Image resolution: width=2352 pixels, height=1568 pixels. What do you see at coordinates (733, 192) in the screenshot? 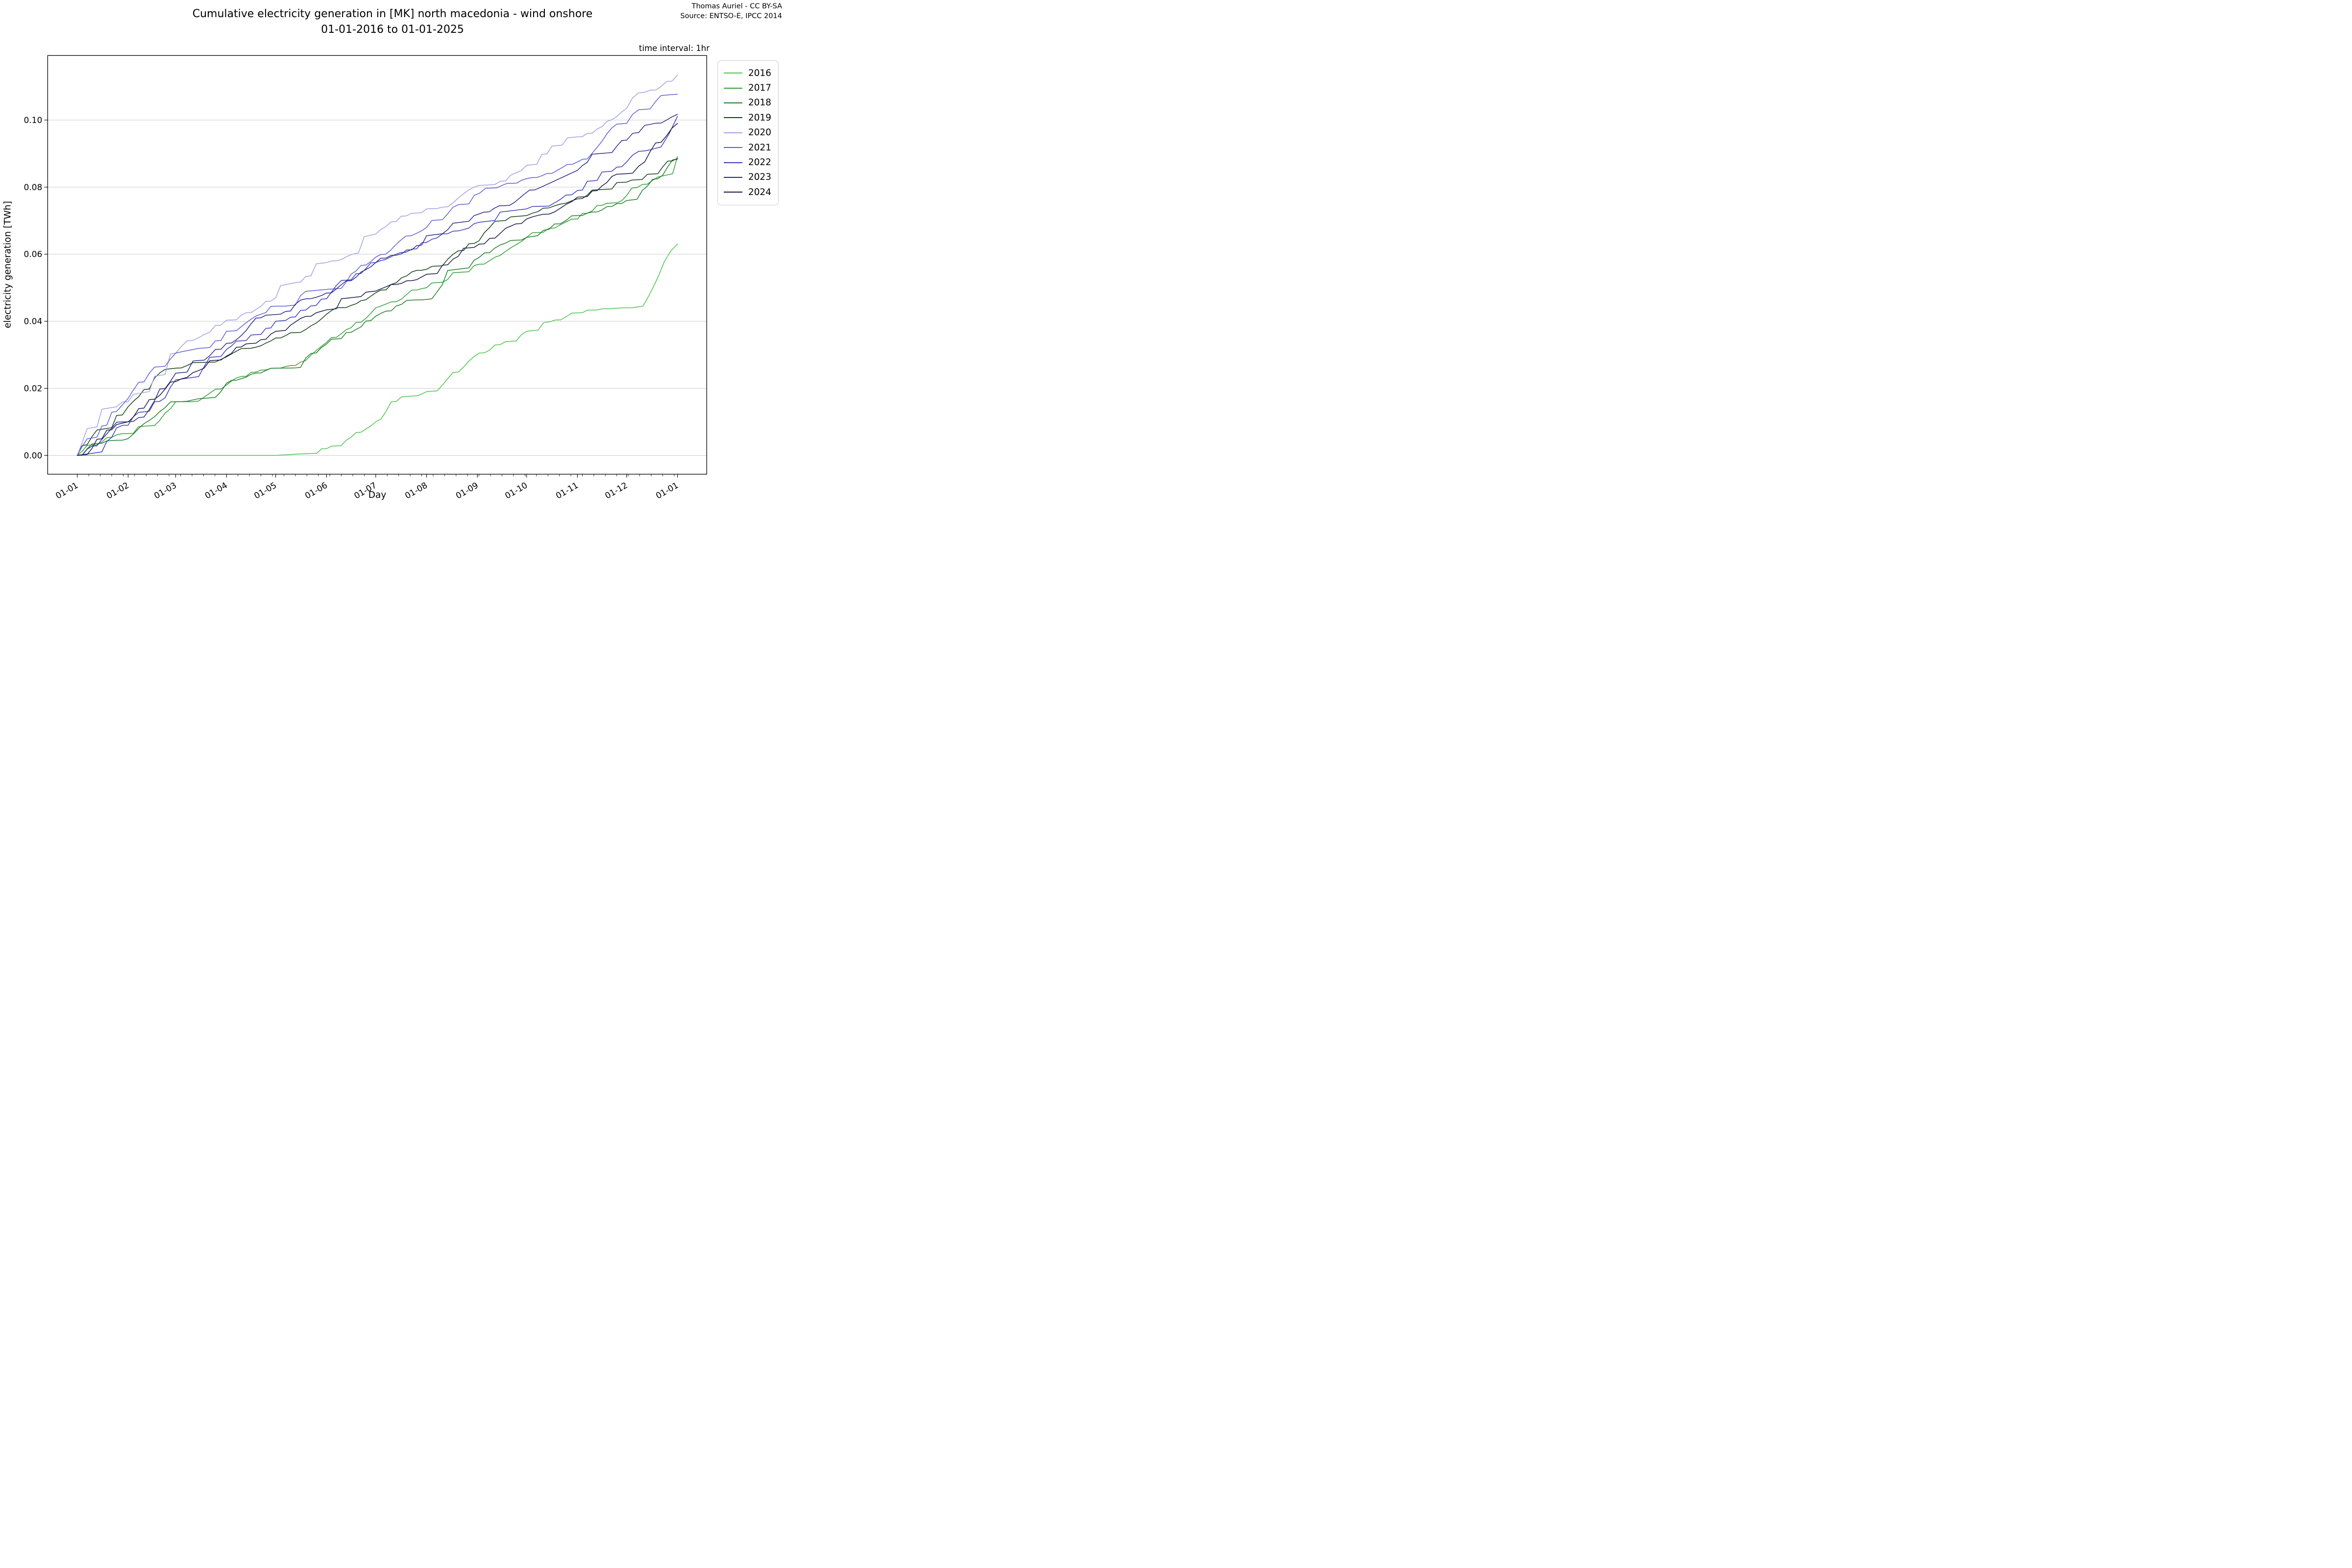
I see `legend-swatch-2024` at bounding box center [733, 192].